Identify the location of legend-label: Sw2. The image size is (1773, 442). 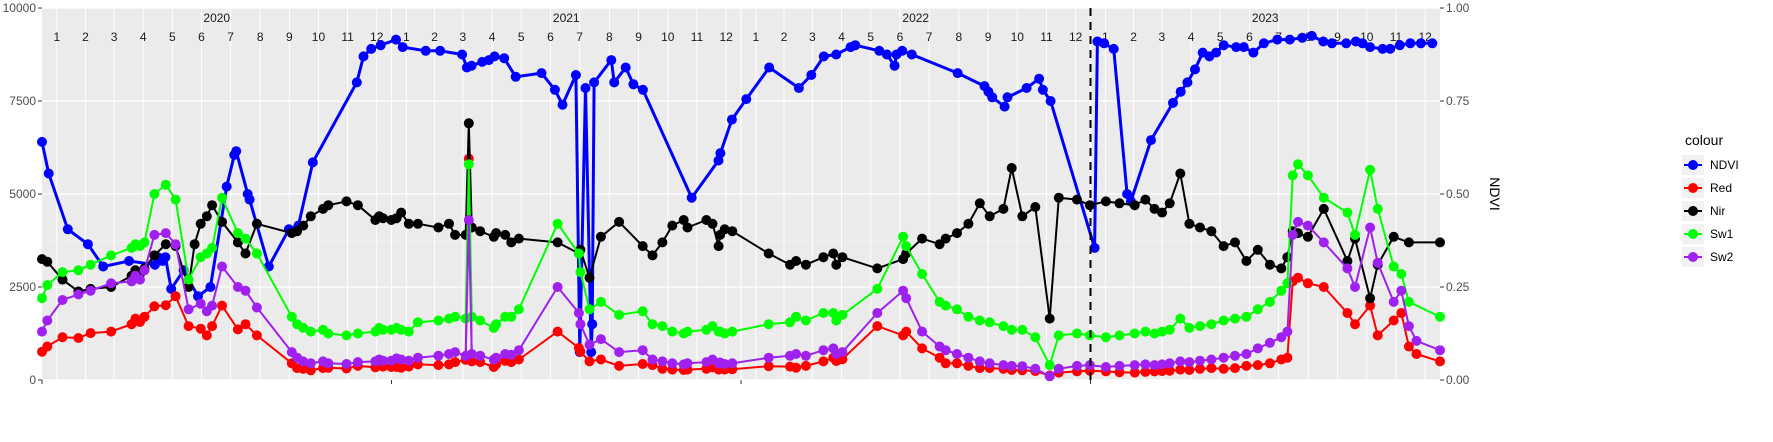
(1722, 257).